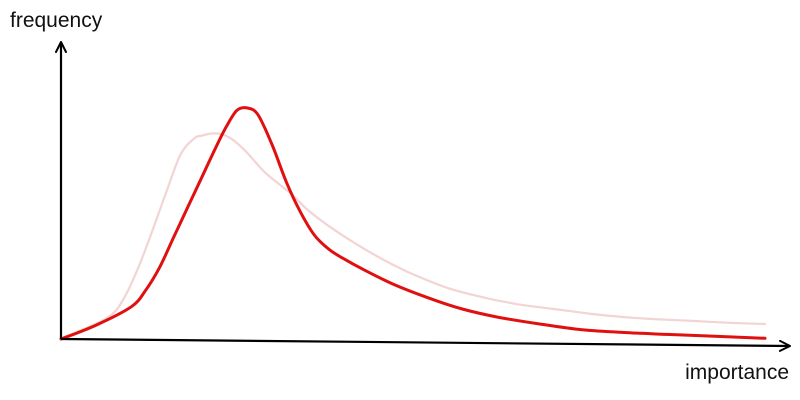 This screenshot has height=400, width=800. I want to click on x-axis-label: importance, so click(737, 372).